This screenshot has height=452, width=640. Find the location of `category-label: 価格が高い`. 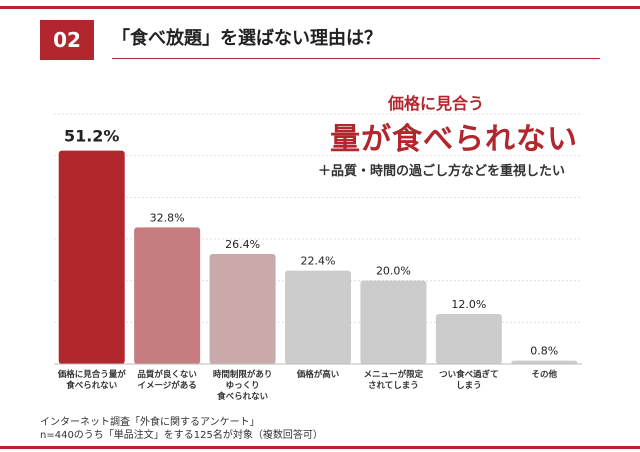

category-label: 価格が高い is located at coordinates (318, 374).